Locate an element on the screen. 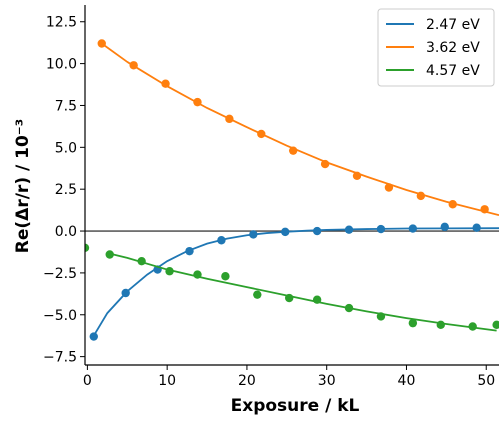  y-tick-label: −7.5 is located at coordinates (60, 358).